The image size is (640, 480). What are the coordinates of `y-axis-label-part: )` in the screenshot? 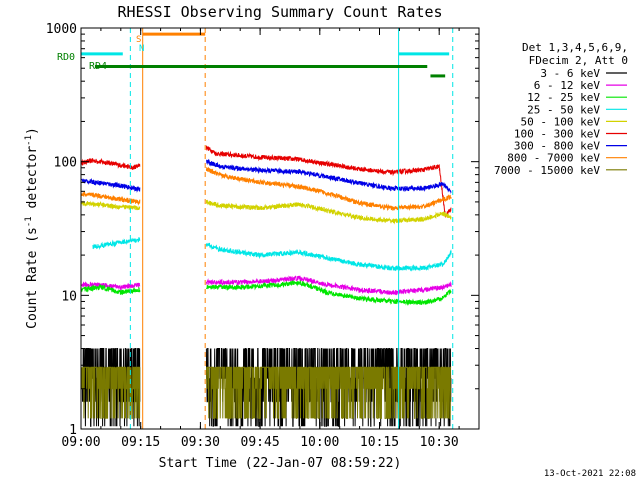 It's located at (32, 131).